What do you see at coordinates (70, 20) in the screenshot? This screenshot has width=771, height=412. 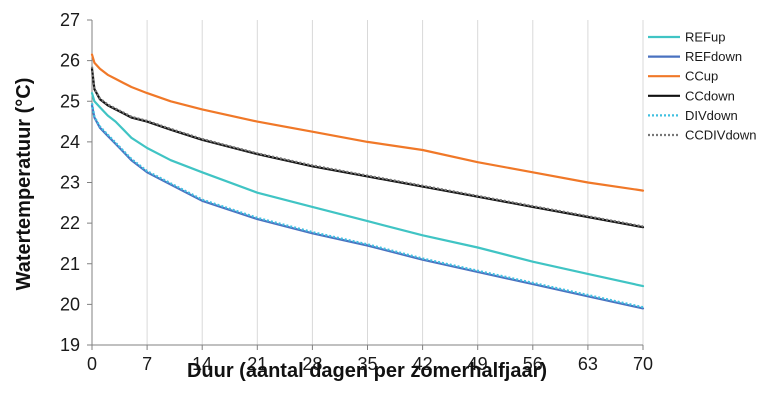 I see `y-tick-label: 27` at bounding box center [70, 20].